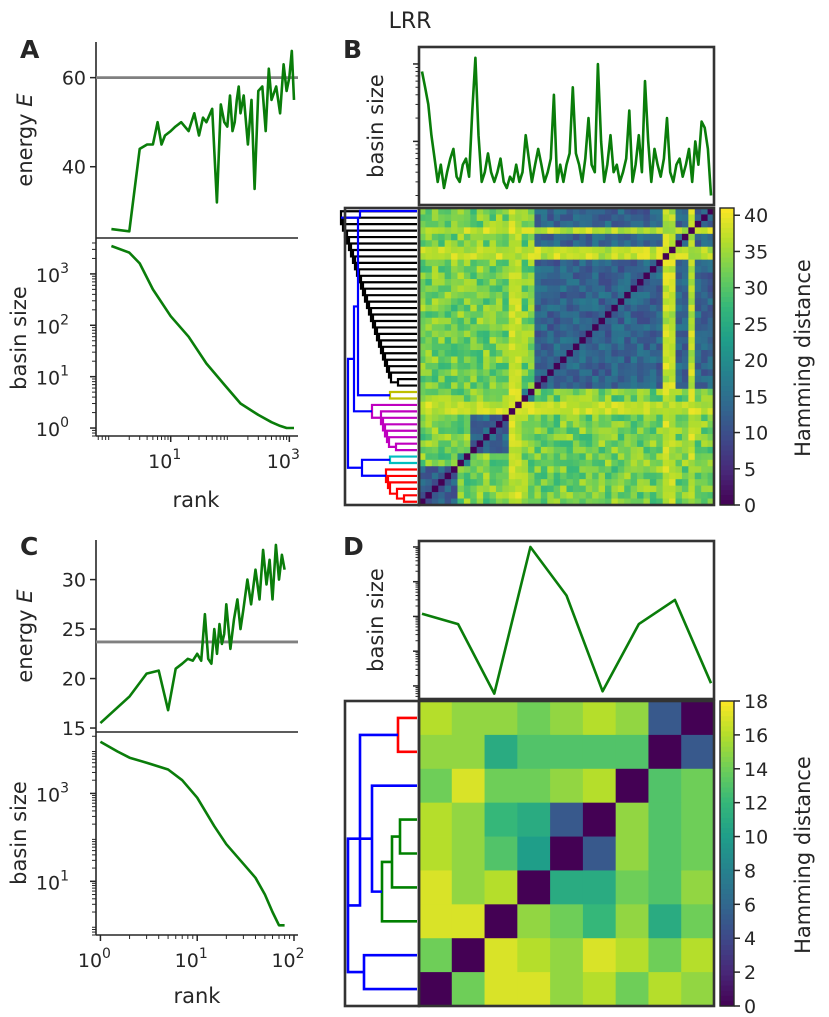 This screenshot has width=829, height=1017. What do you see at coordinates (164, 460) in the screenshot?
I see `rank-x-tick-label: 101` at bounding box center [164, 460].